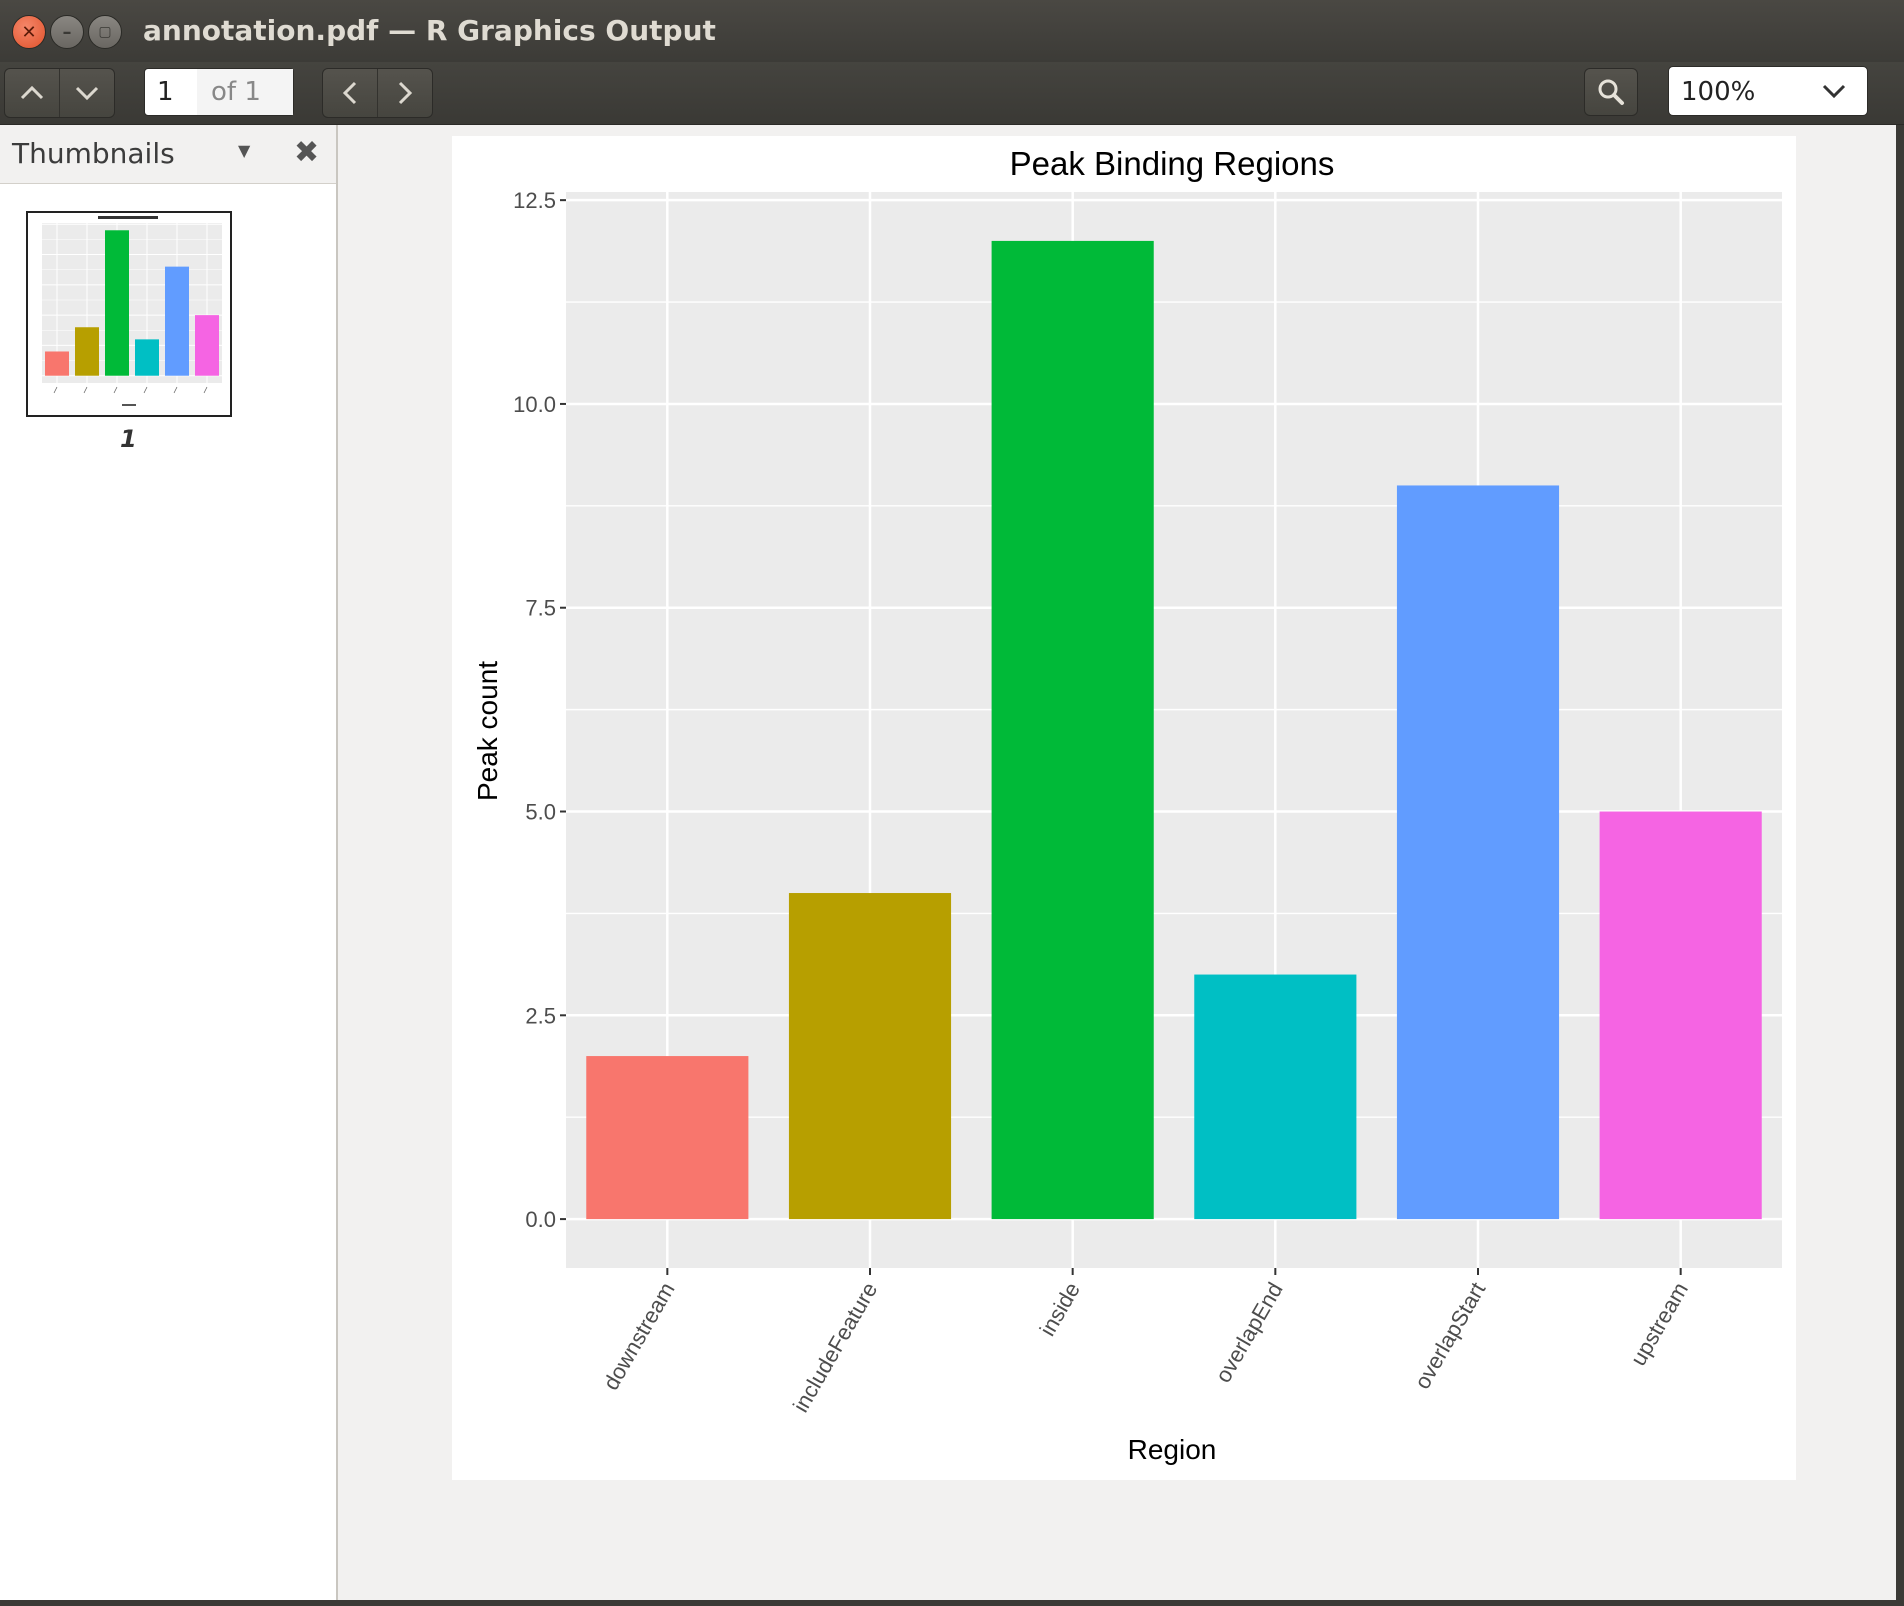 The height and width of the screenshot is (1606, 1904). Describe the element at coordinates (534, 200) in the screenshot. I see `y-tick-label: 12.5` at that location.